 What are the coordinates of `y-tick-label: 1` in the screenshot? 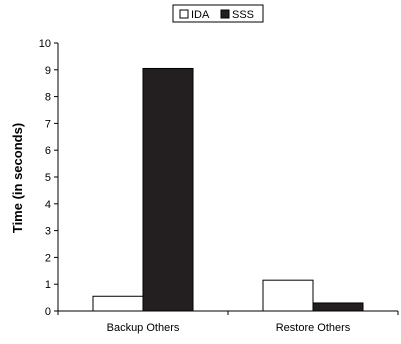 It's located at (48, 285).